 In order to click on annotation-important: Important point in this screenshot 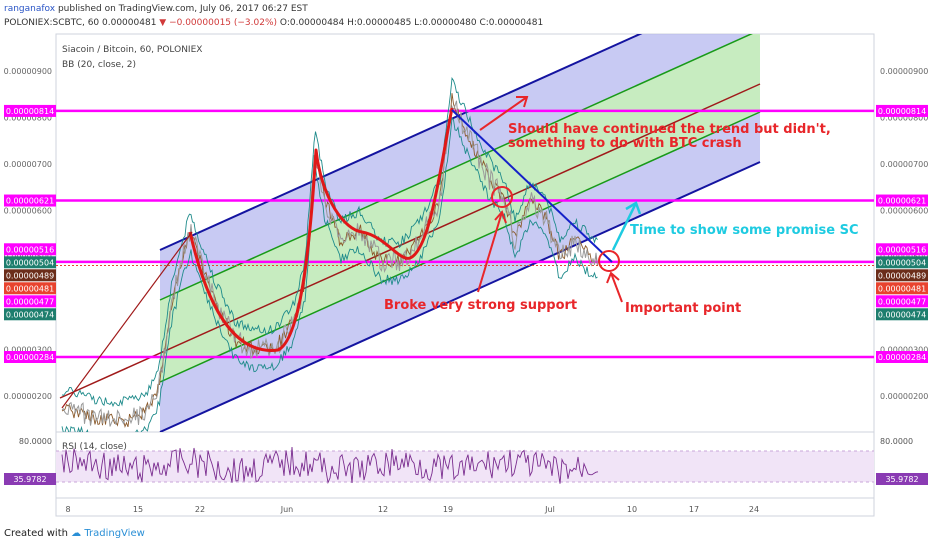, I will do `click(683, 308)`.